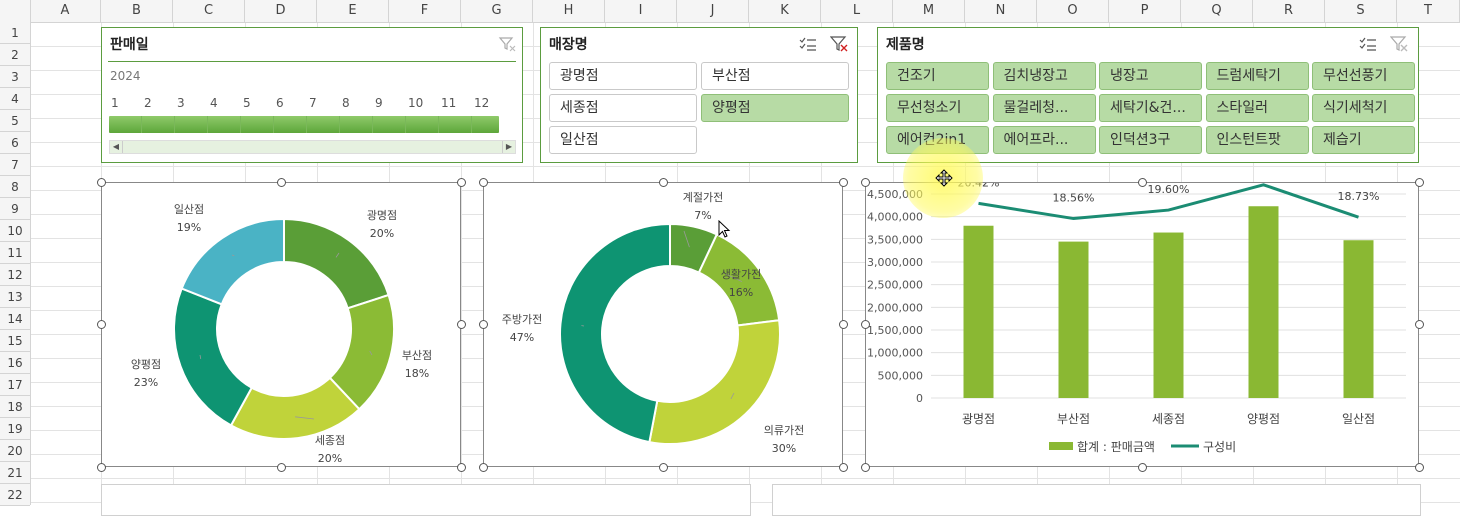  I want to click on row-header-cell: 2, so click(15, 55).